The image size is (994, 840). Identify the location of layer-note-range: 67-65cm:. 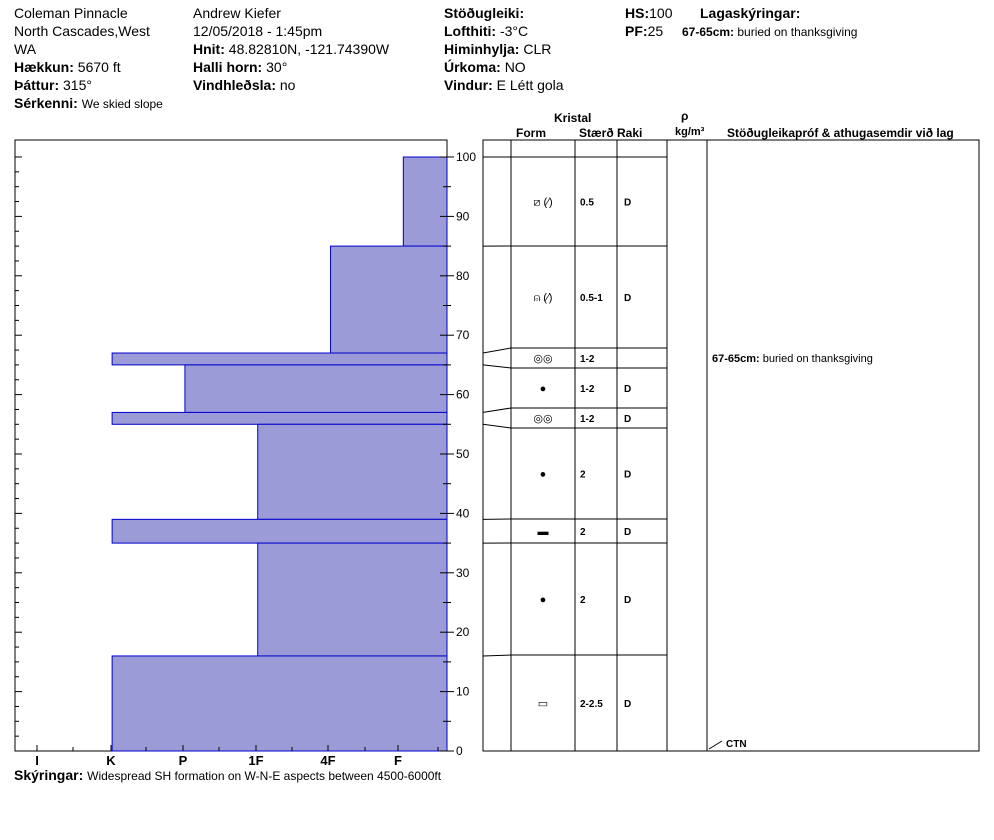
(708, 32).